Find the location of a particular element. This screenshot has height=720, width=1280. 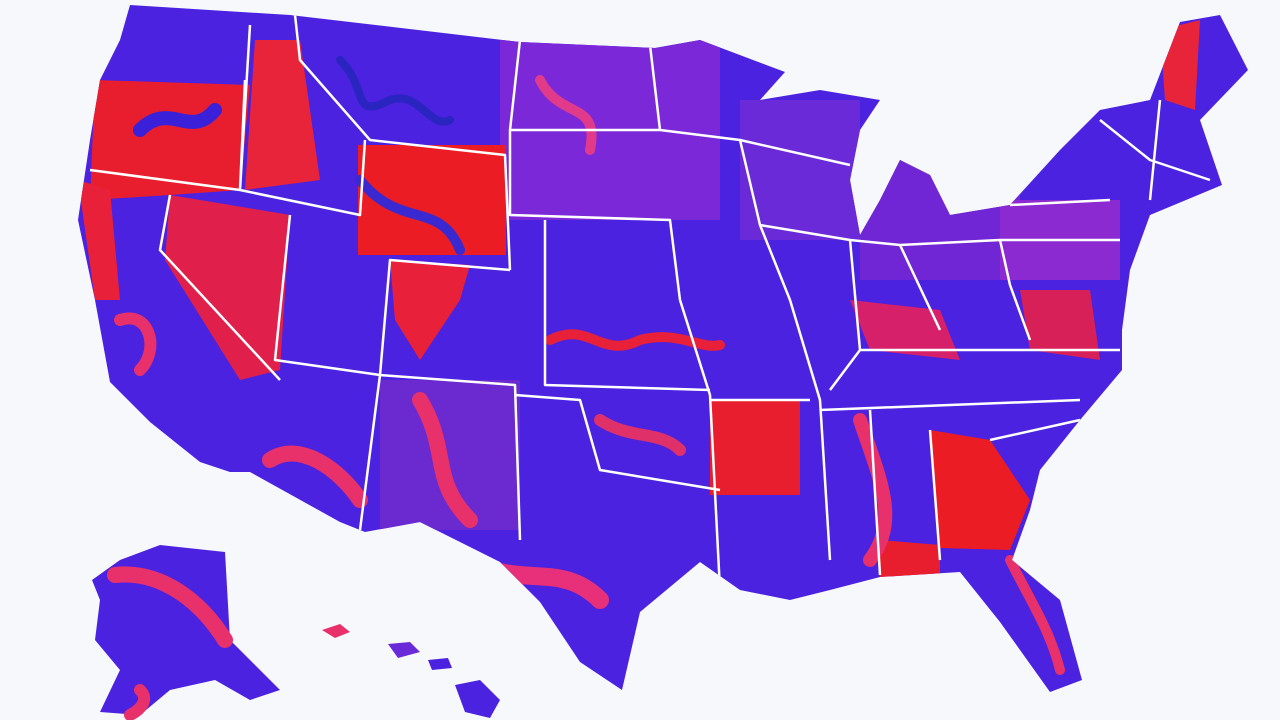

alaska is located at coordinates (186, 632).